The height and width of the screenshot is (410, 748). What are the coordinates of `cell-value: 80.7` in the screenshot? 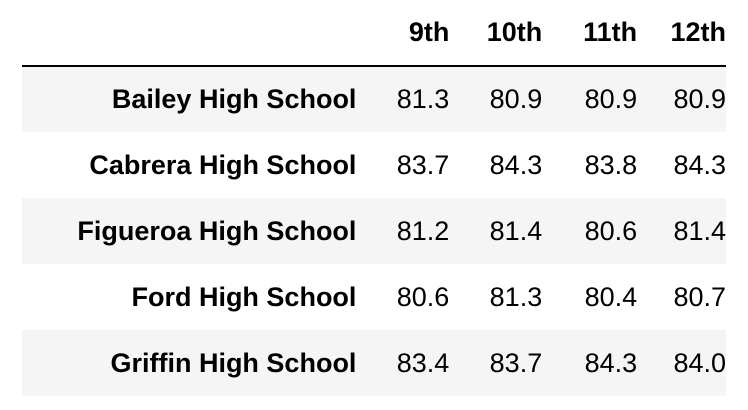 It's located at (699, 296).